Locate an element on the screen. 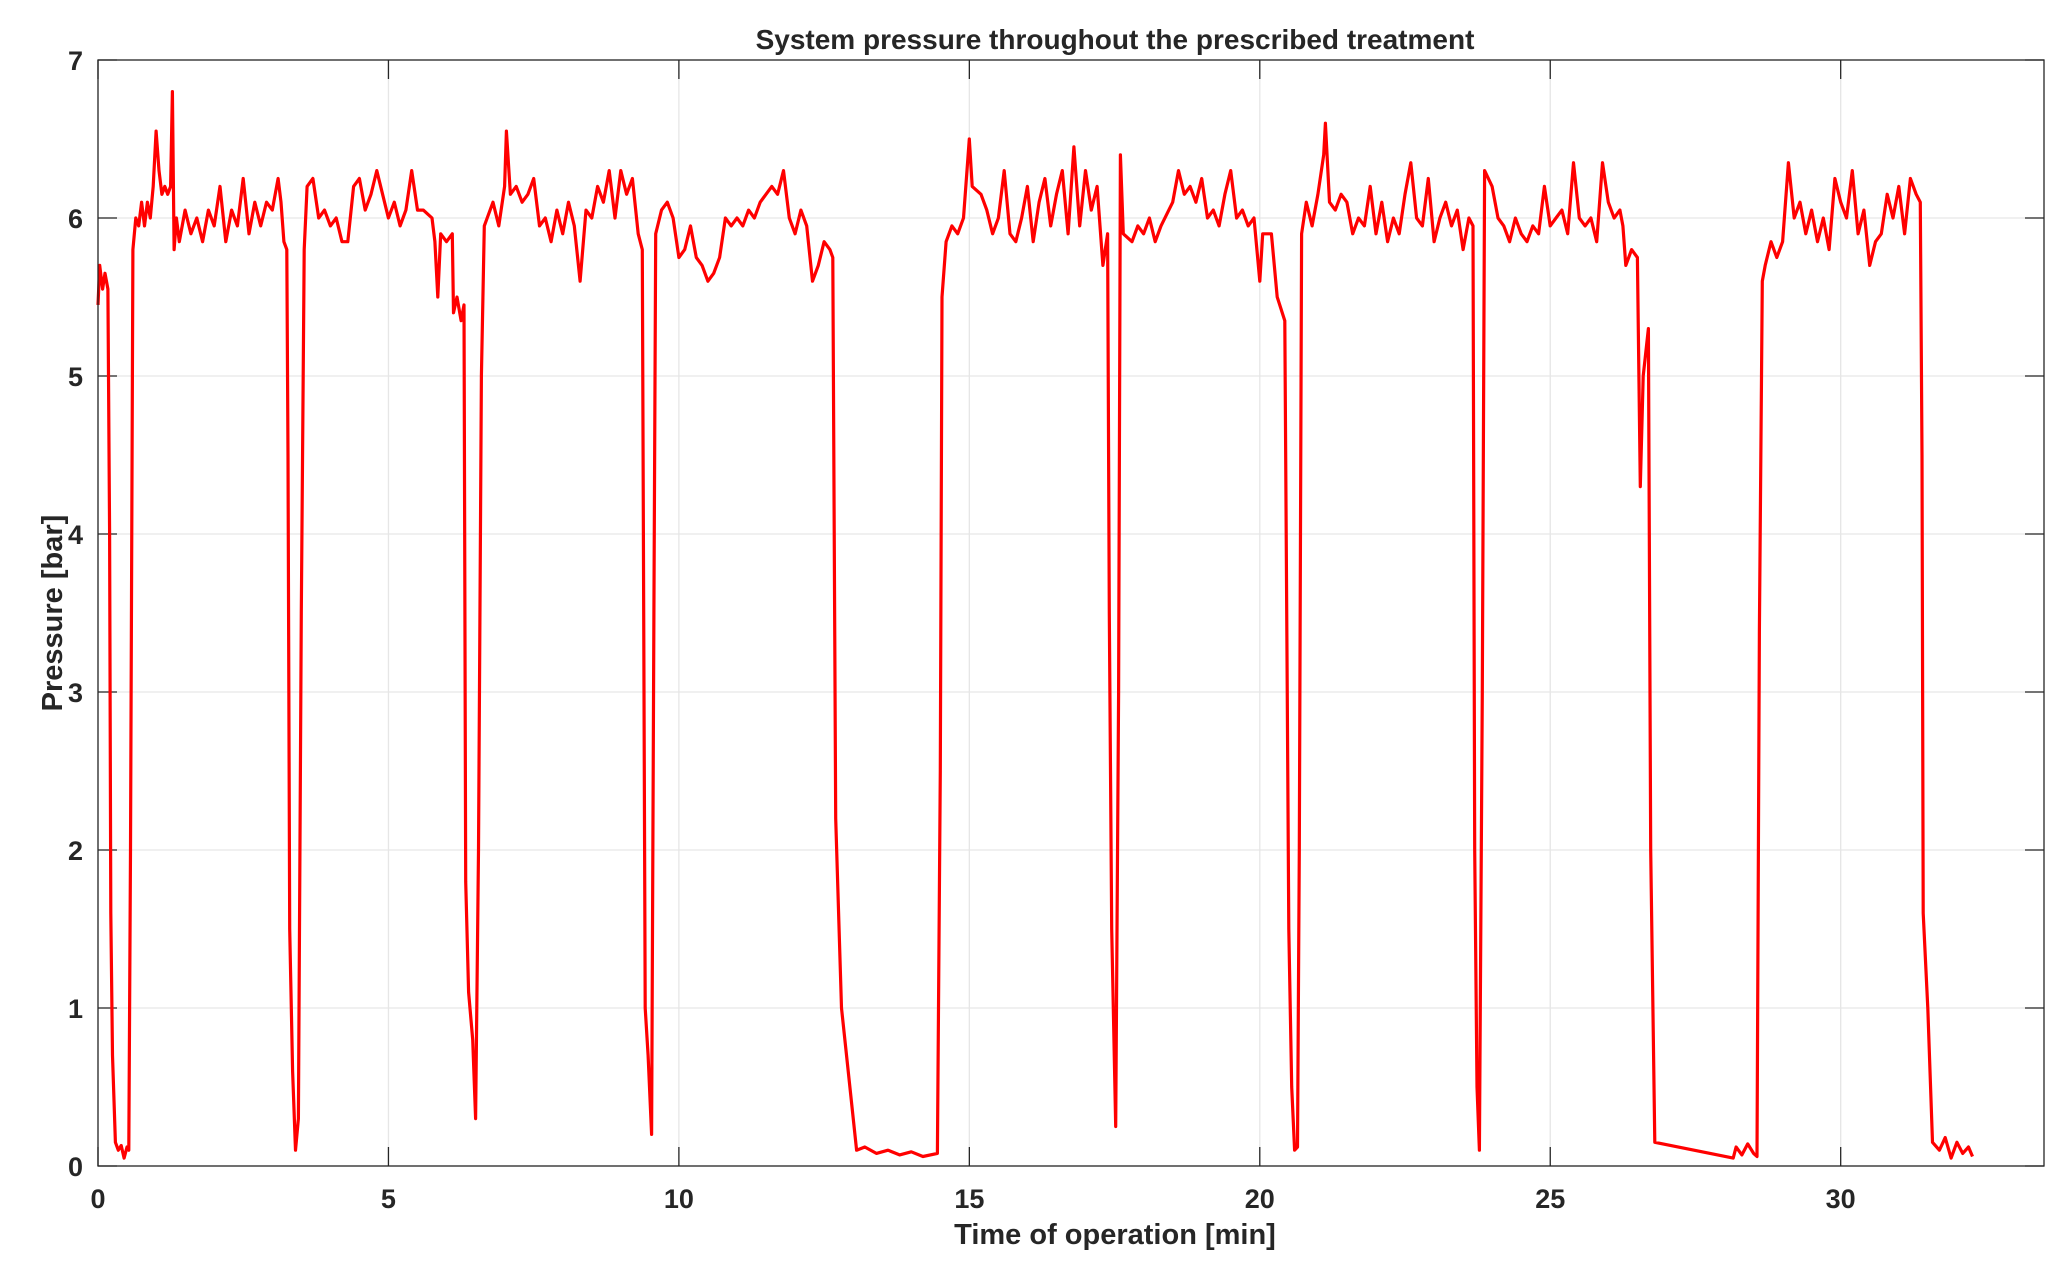 The image size is (2048, 1278). x-tick-label: 30 is located at coordinates (1841, 1199).